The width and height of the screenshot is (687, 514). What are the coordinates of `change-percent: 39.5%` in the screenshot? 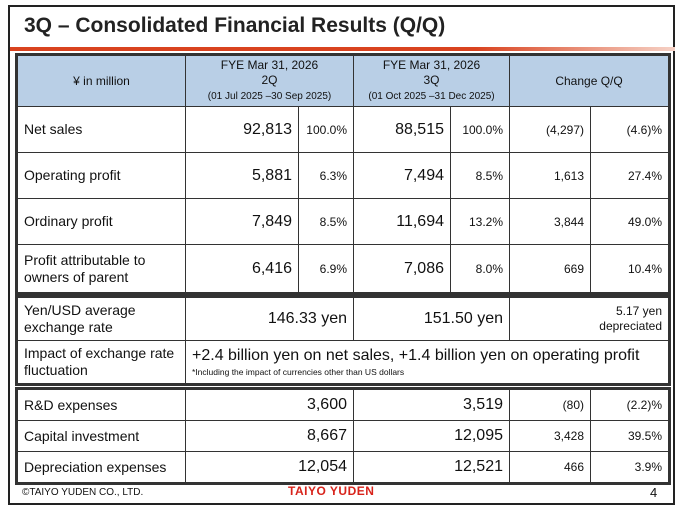 It's located at (629, 436).